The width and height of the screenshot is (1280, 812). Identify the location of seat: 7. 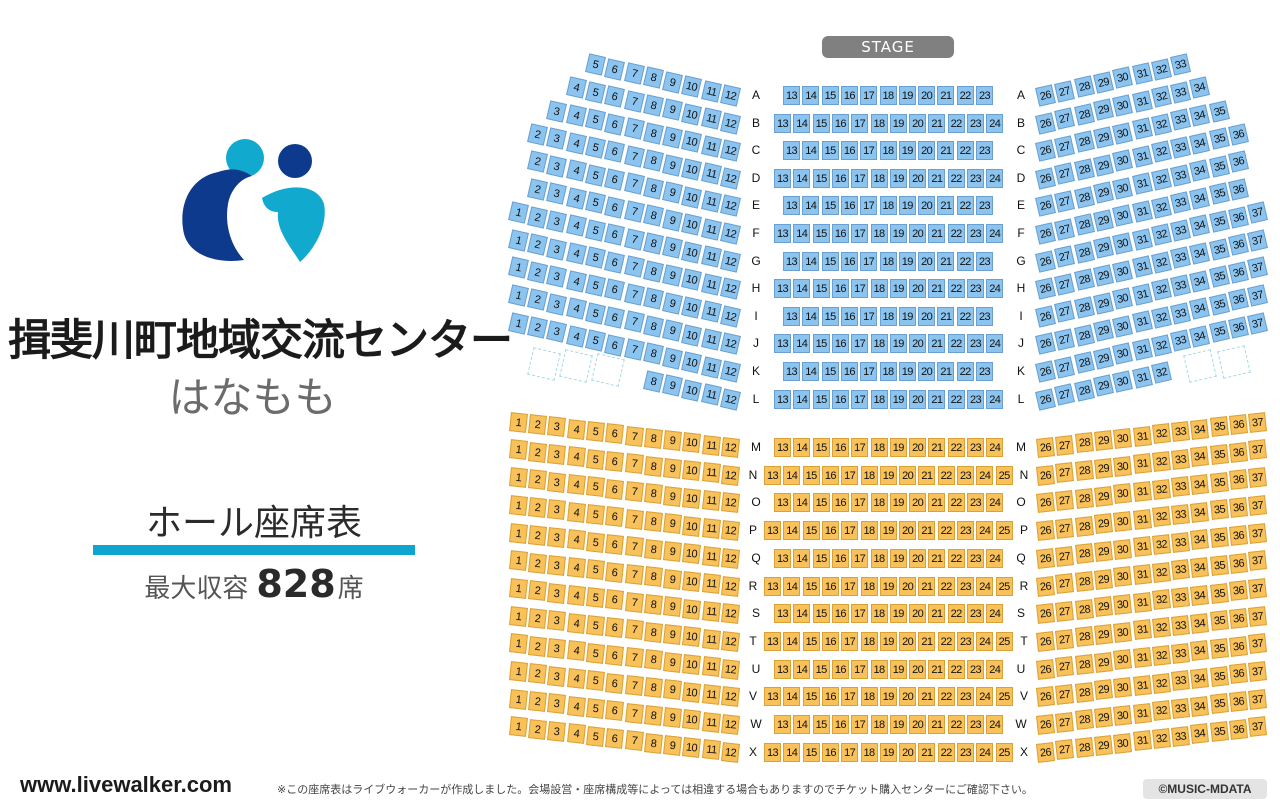
(634, 128).